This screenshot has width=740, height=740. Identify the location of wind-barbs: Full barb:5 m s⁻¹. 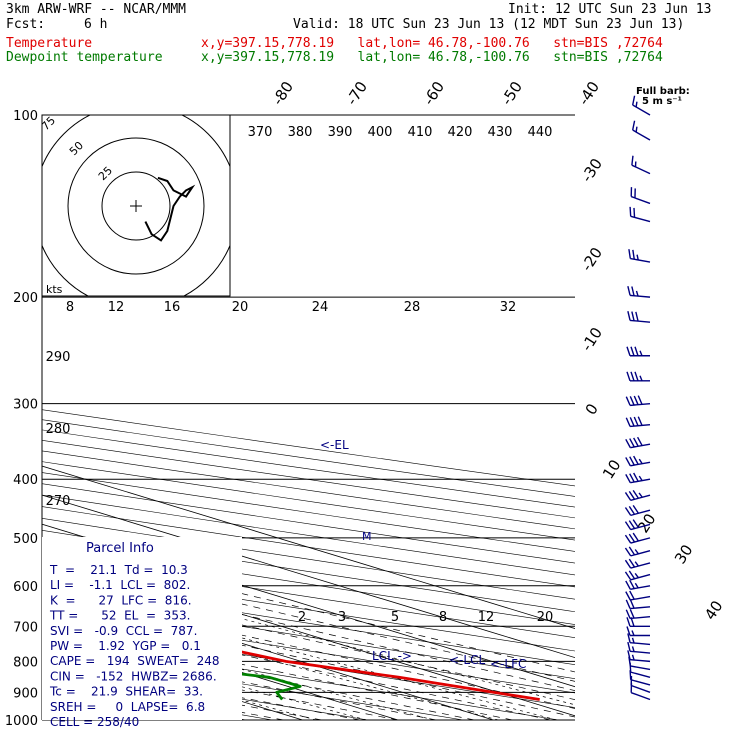
(657, 393).